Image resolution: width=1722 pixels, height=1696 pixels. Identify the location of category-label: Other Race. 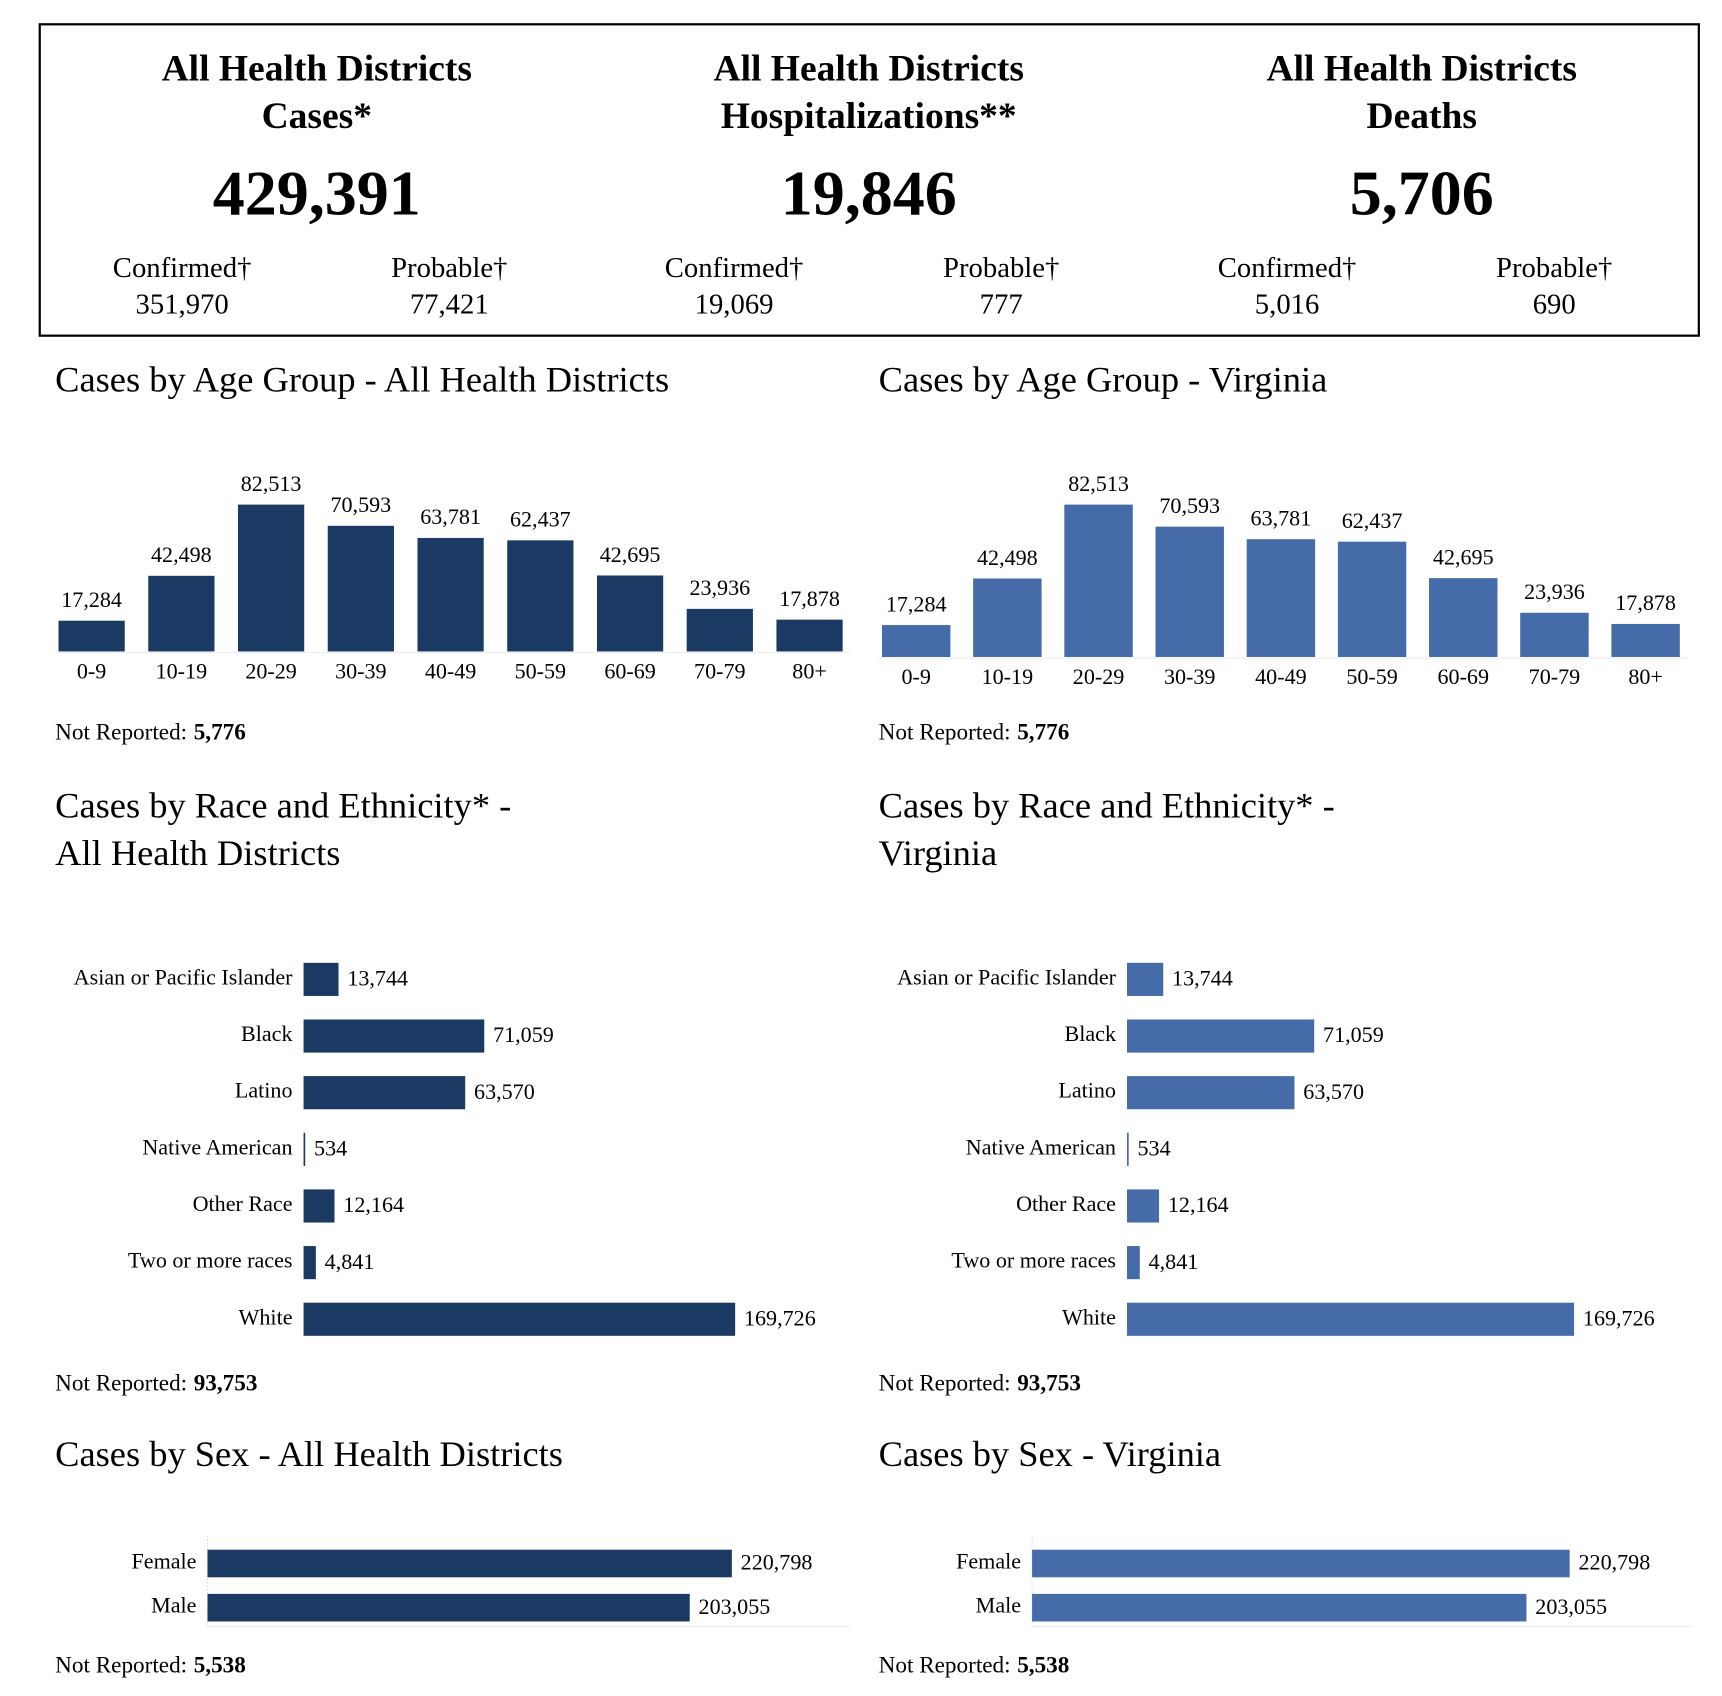
(1066, 1203).